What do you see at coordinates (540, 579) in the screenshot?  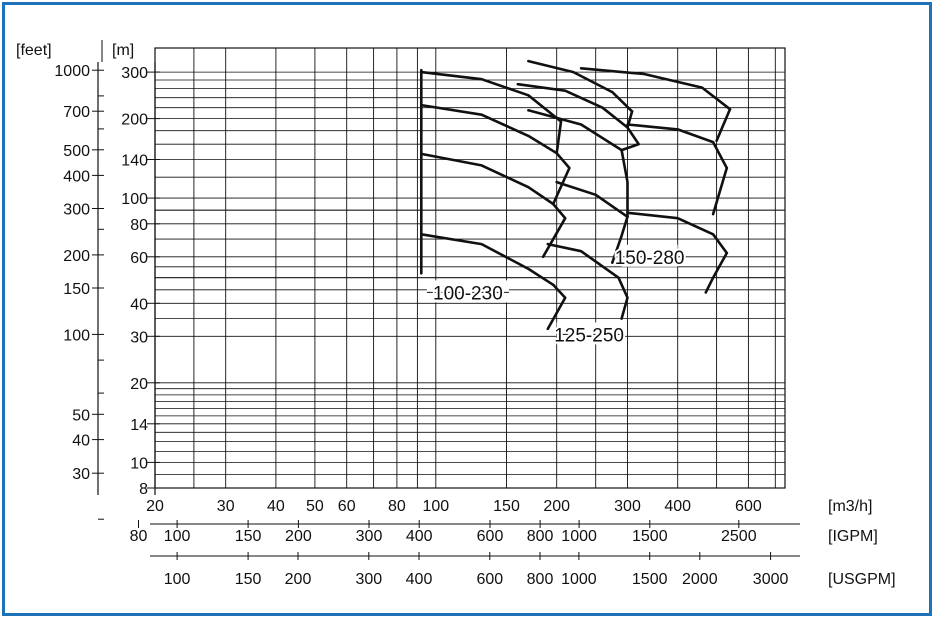 I see `usgpm-tick-label: 800` at bounding box center [540, 579].